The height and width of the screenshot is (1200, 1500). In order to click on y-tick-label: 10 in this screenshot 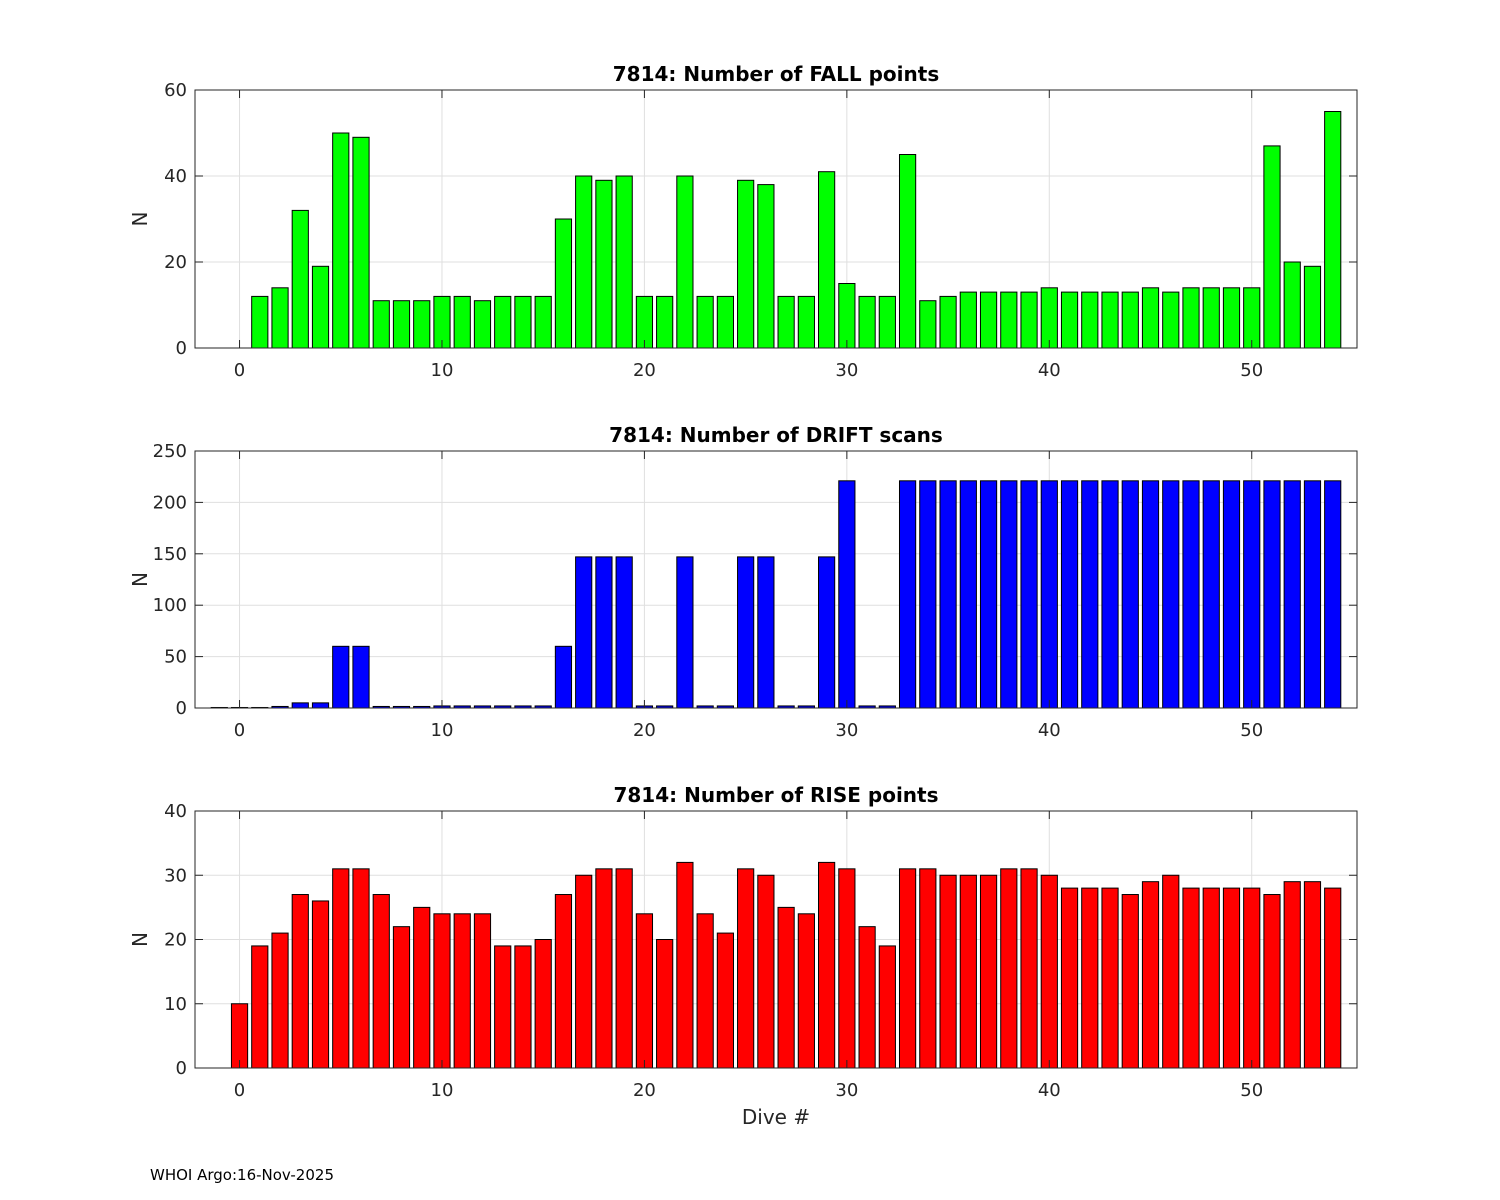, I will do `click(175, 1004)`.